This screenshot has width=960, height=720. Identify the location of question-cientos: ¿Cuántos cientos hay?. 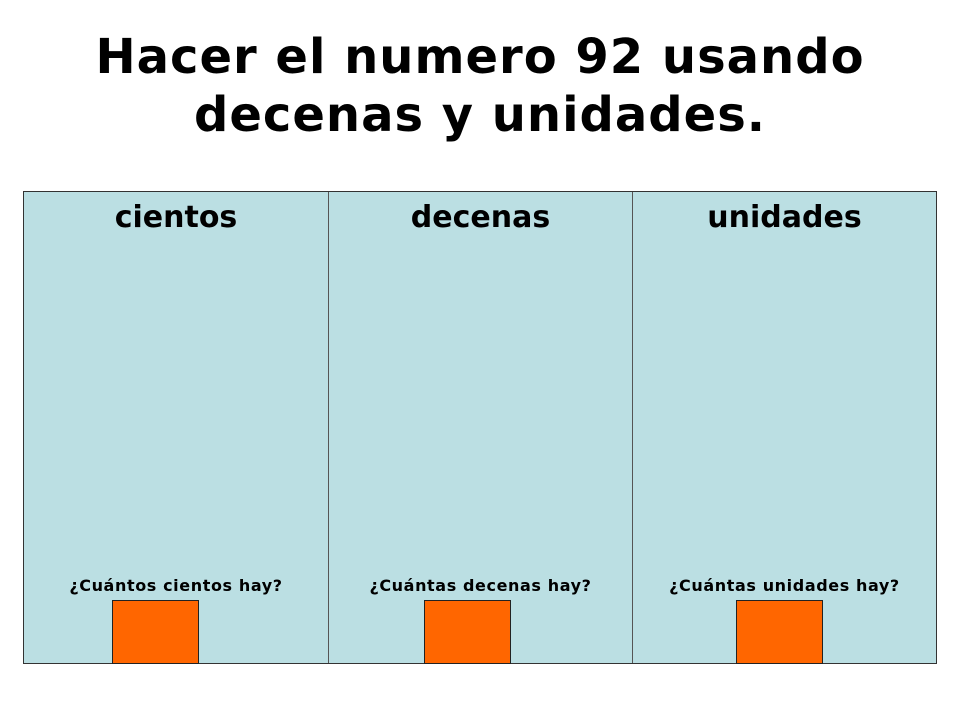
(176, 585).